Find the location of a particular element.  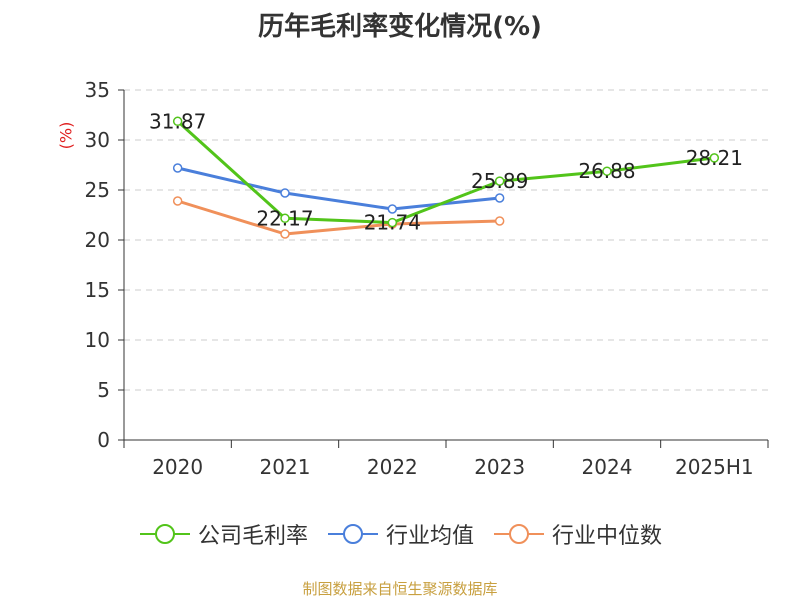

data-label: 31.87 is located at coordinates (177, 121).